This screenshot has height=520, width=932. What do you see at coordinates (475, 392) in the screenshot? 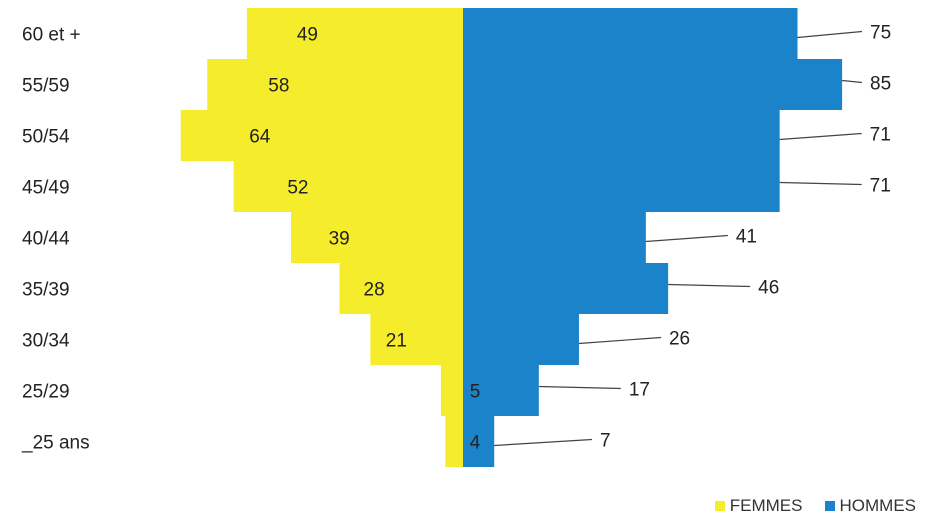
I see `value-label-femmes: 5` at bounding box center [475, 392].